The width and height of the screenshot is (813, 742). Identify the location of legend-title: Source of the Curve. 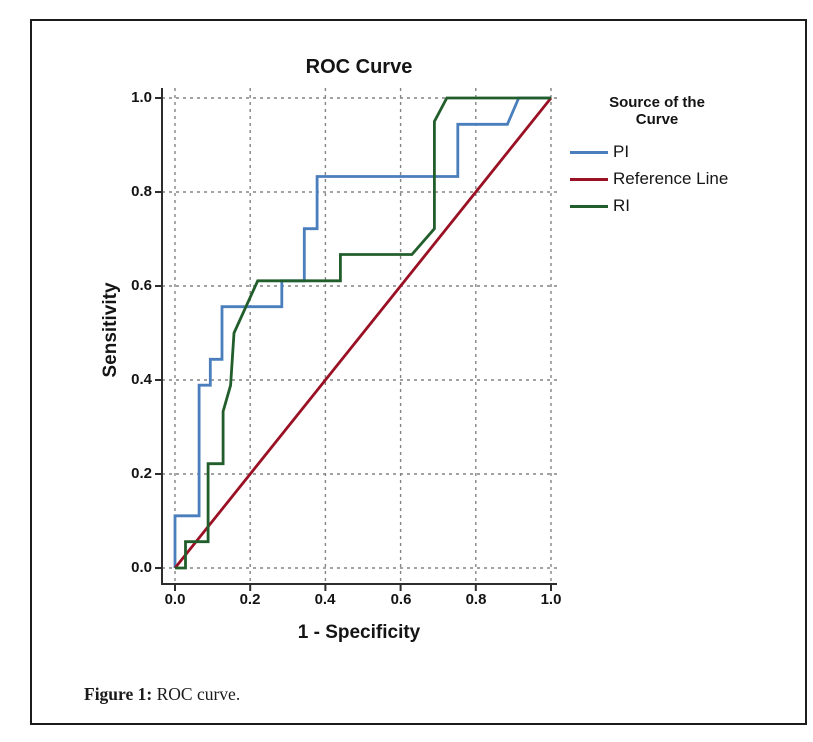
(657, 111).